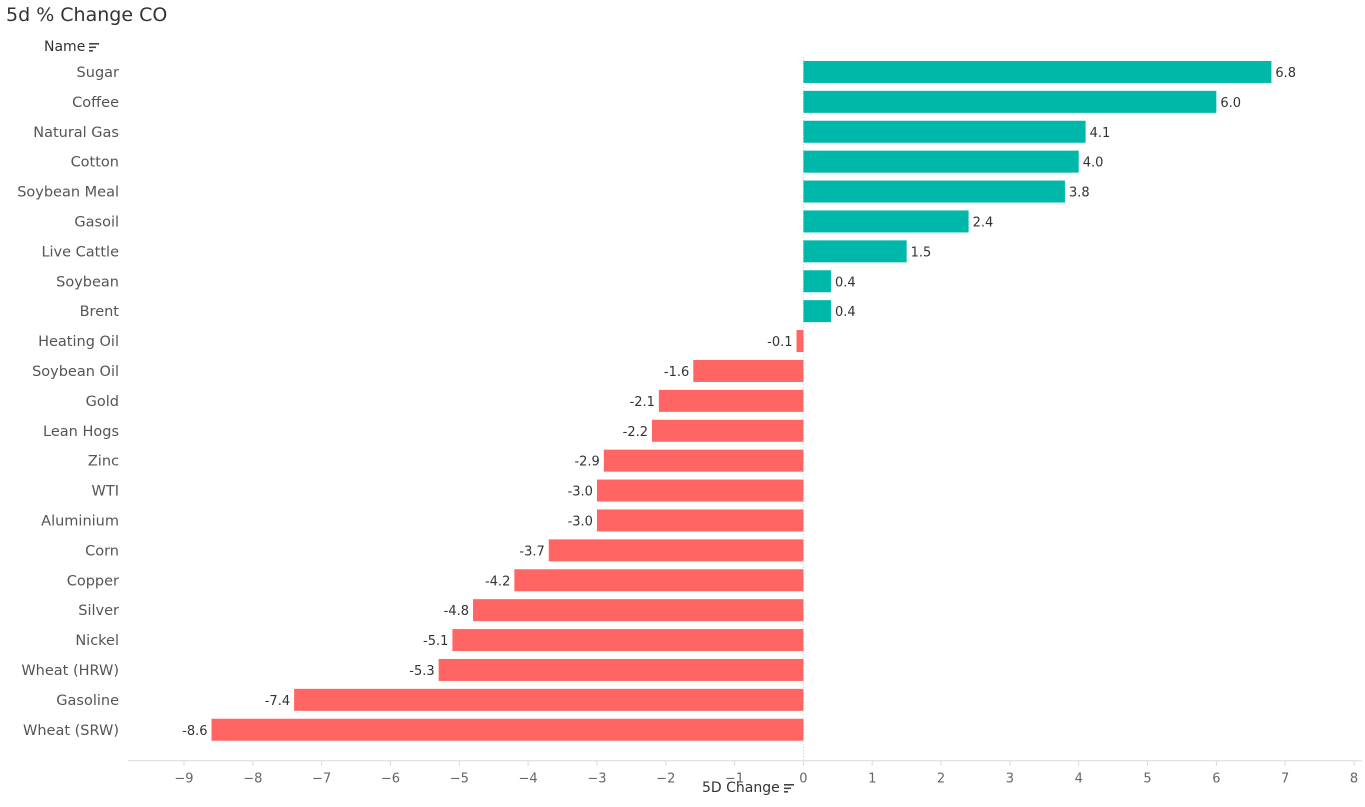 Image resolution: width=1365 pixels, height=807 pixels. I want to click on category-label: Soybean Oil, so click(75, 372).